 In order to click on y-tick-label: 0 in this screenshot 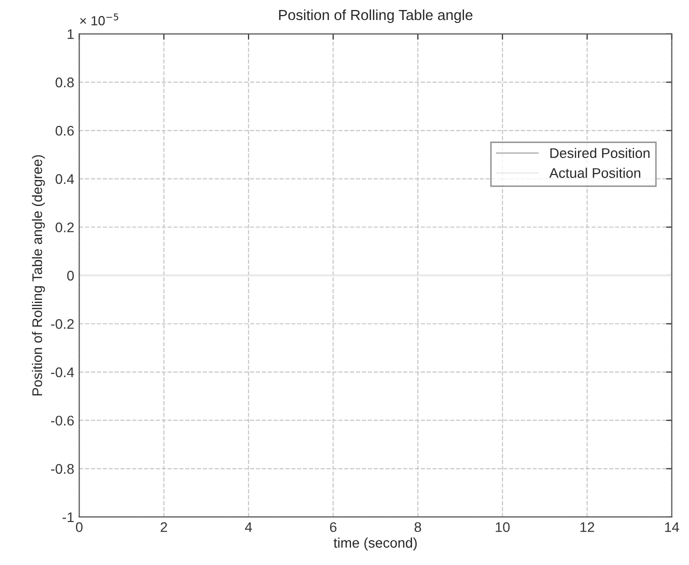, I will do `click(70, 275)`.